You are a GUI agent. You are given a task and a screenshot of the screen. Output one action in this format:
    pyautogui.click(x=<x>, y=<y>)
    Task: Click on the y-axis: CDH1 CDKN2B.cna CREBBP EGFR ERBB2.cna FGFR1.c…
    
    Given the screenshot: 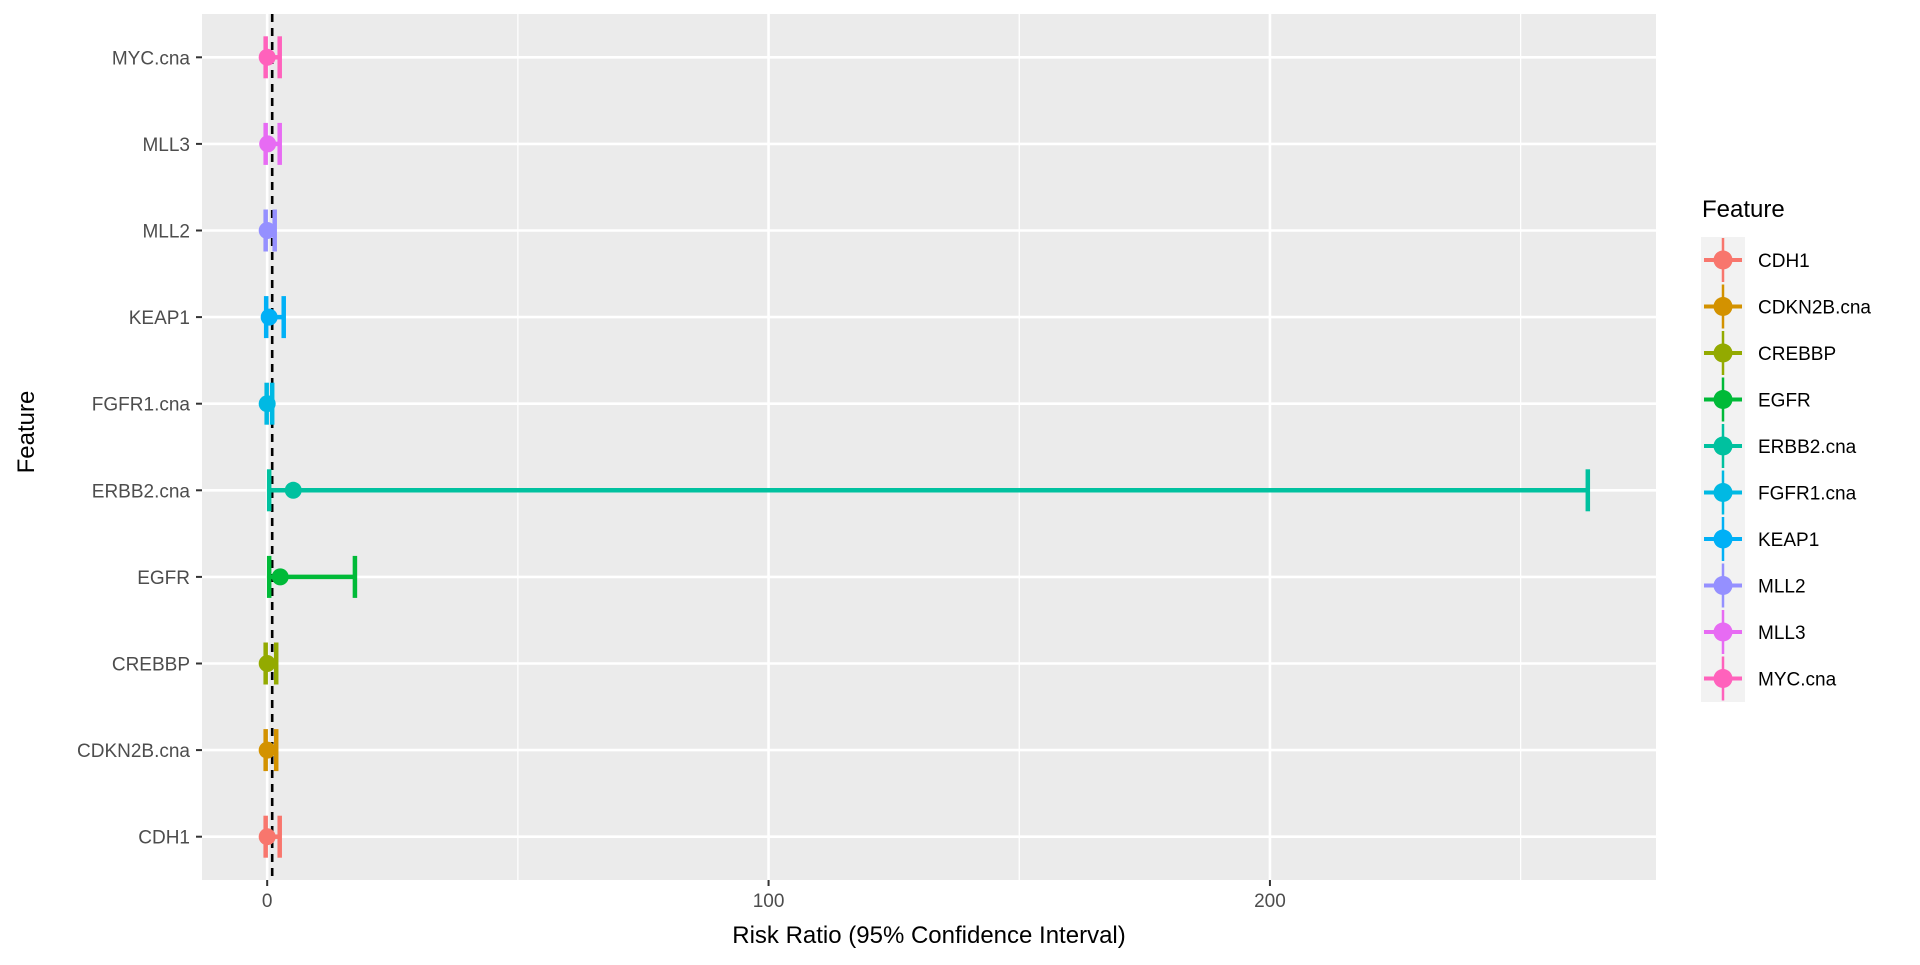 What is the action you would take?
    pyautogui.click(x=139, y=448)
    